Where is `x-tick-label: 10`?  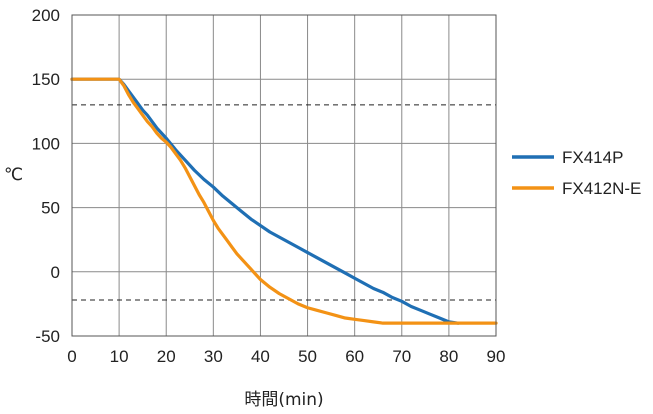
x-tick-label: 10 is located at coordinates (119, 356).